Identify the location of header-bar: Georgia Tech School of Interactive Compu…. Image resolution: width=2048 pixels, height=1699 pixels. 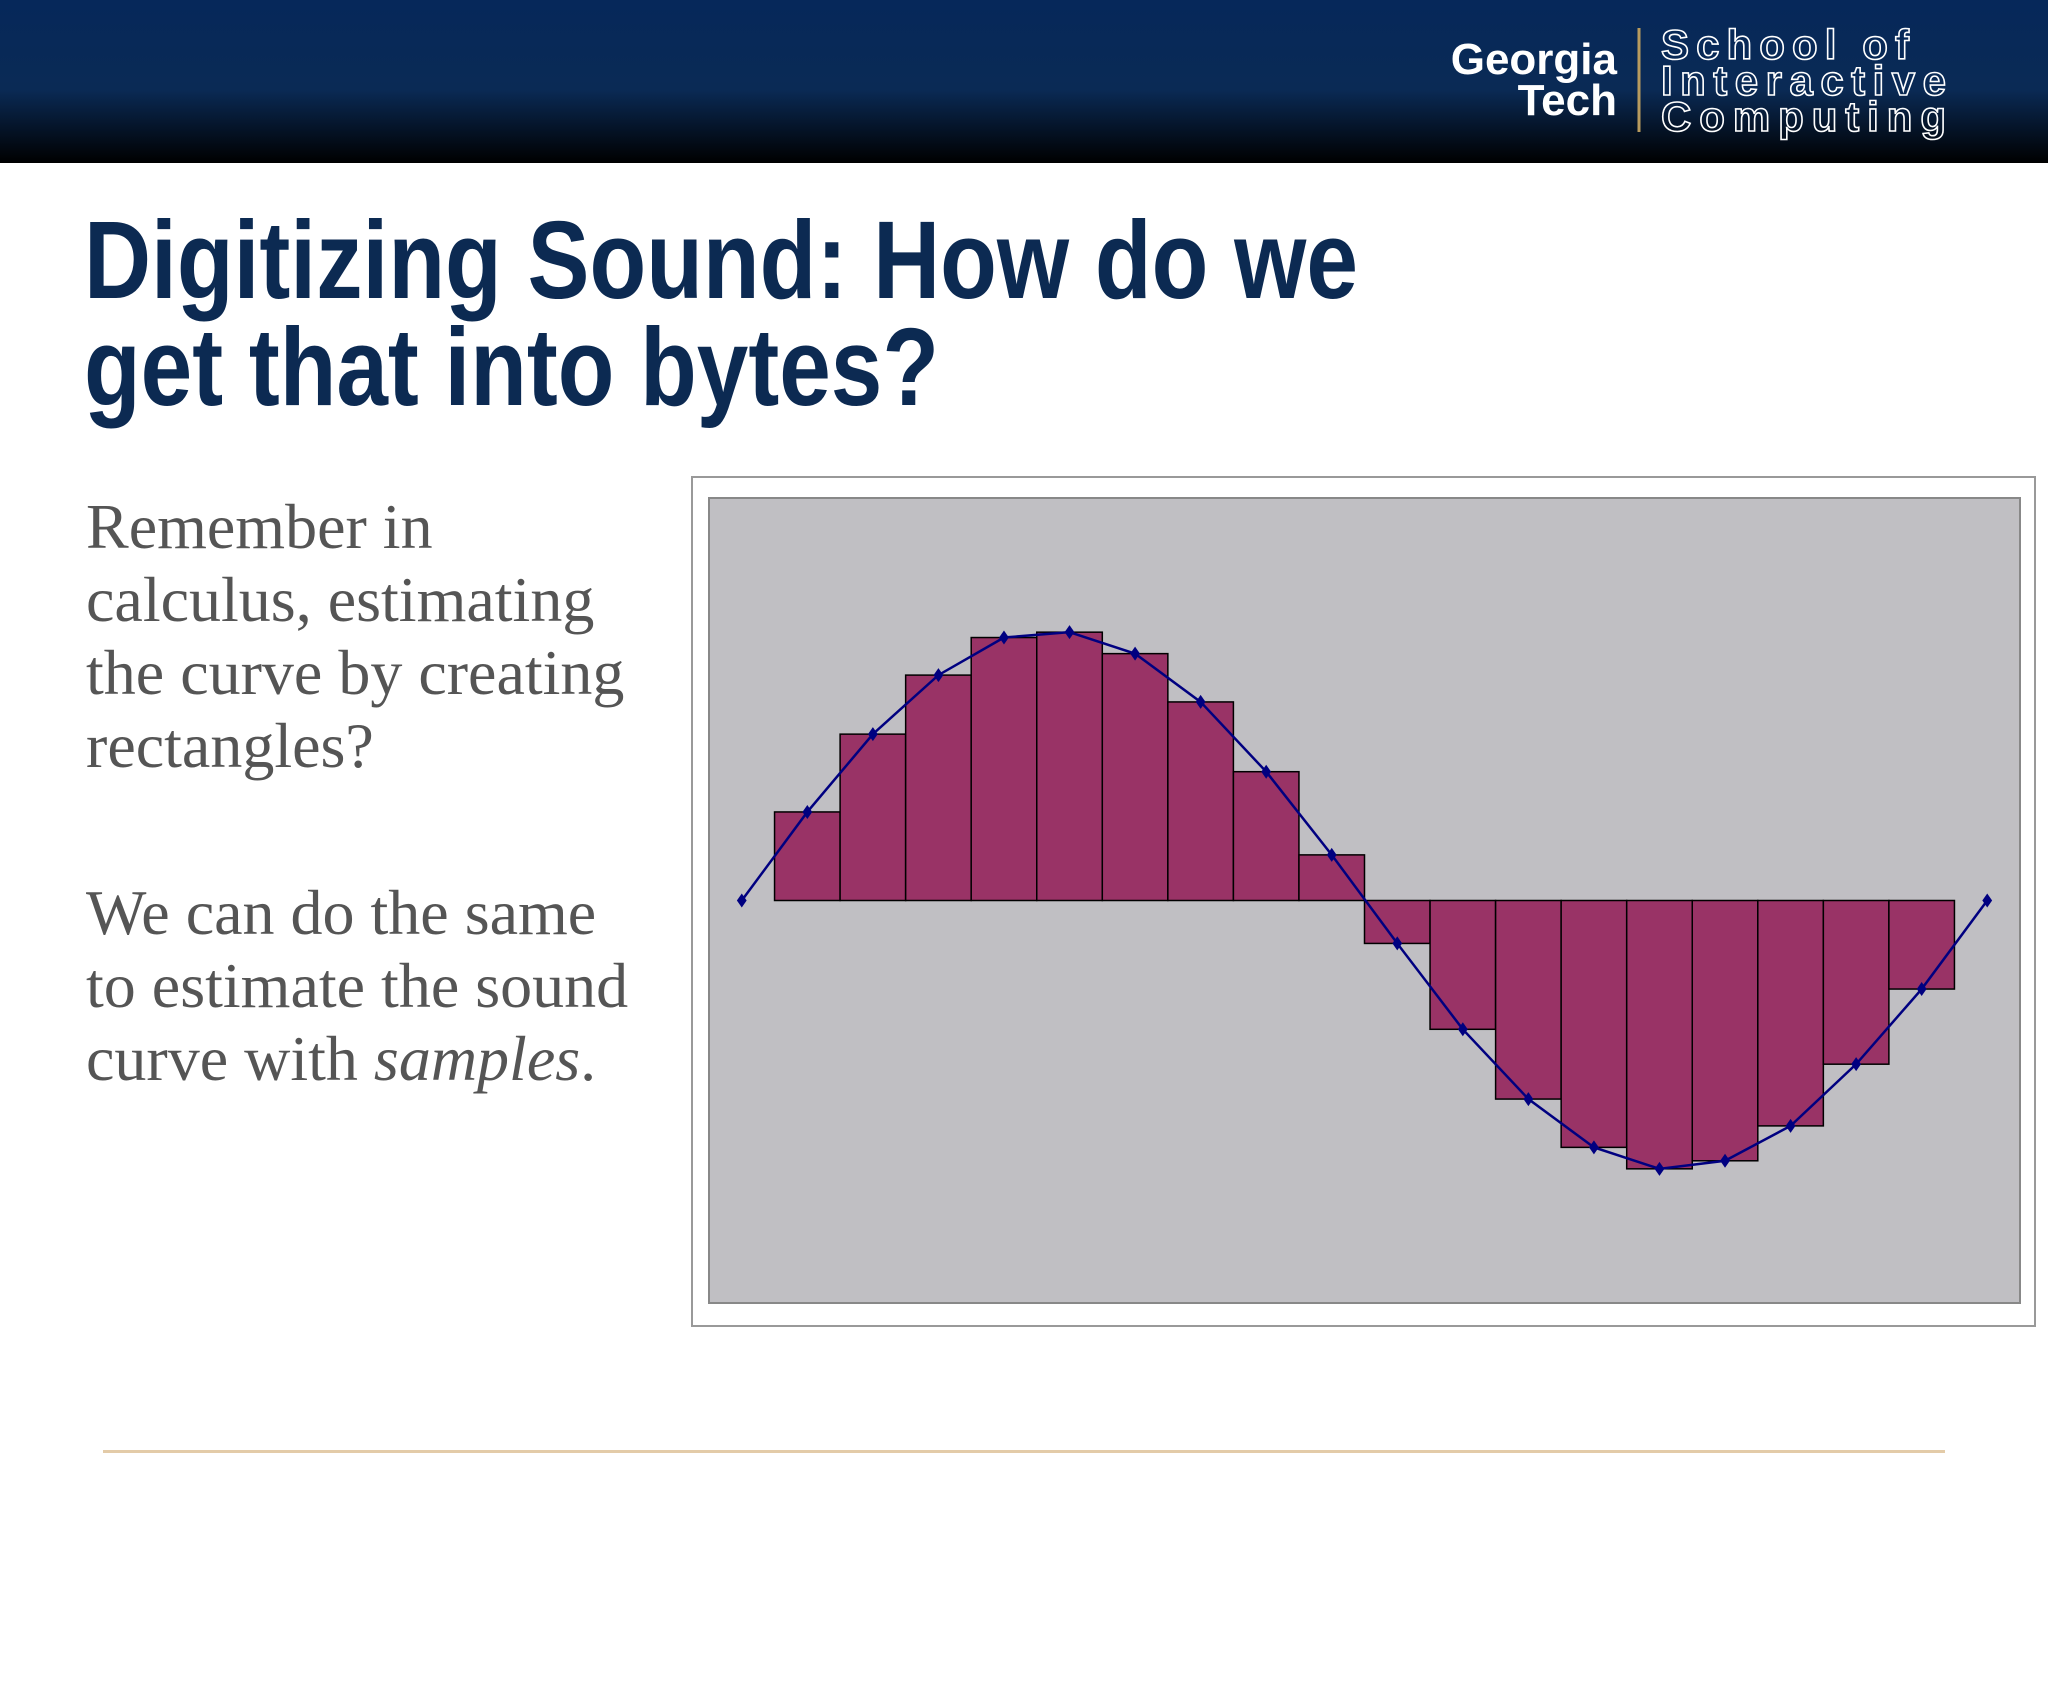
(1024, 81).